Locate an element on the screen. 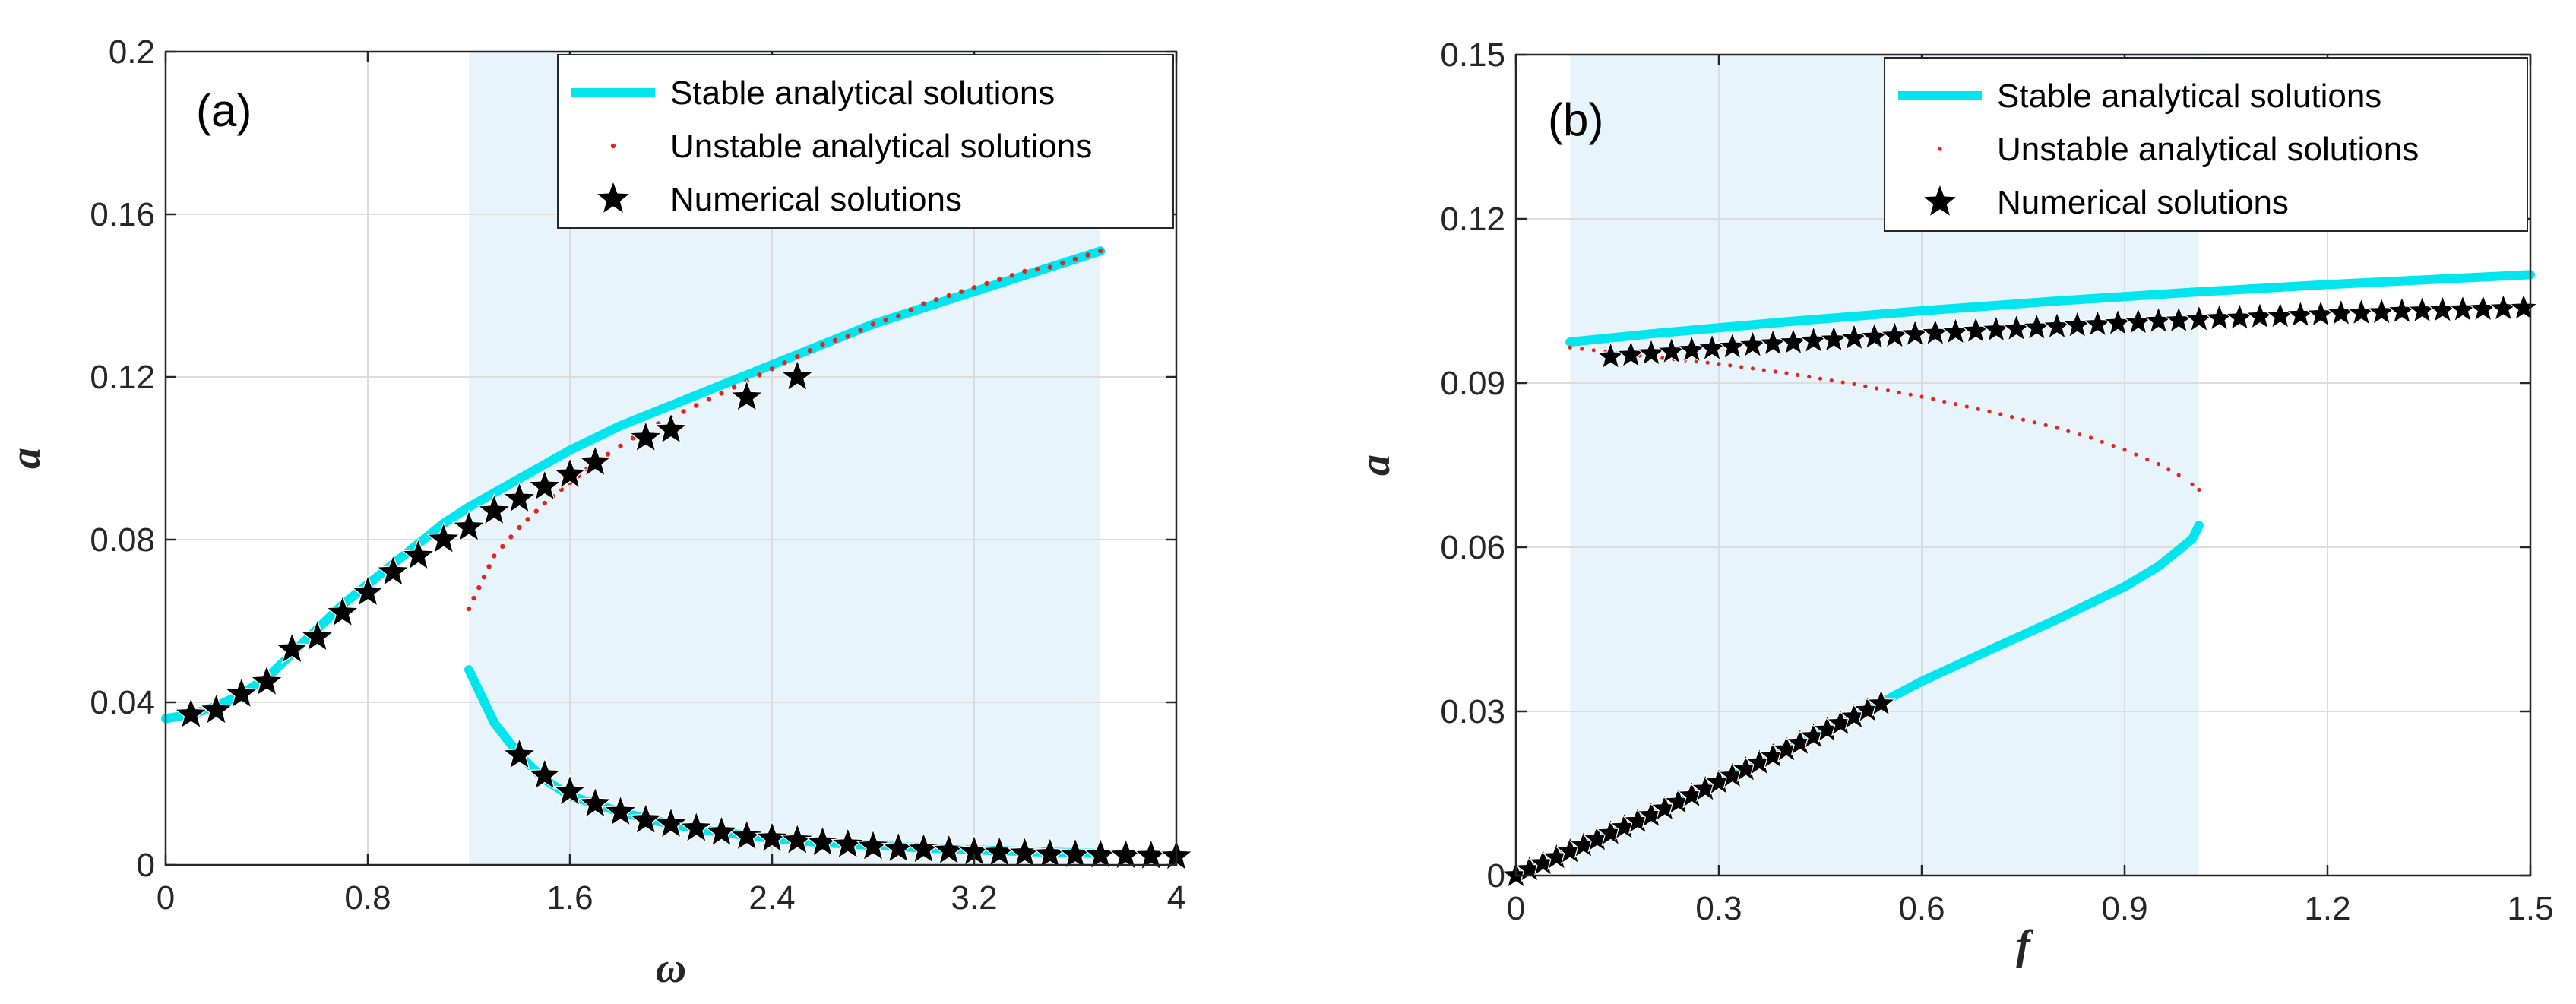 The height and width of the screenshot is (1004, 2576). legend-numerical-swatch is located at coordinates (1940, 200).